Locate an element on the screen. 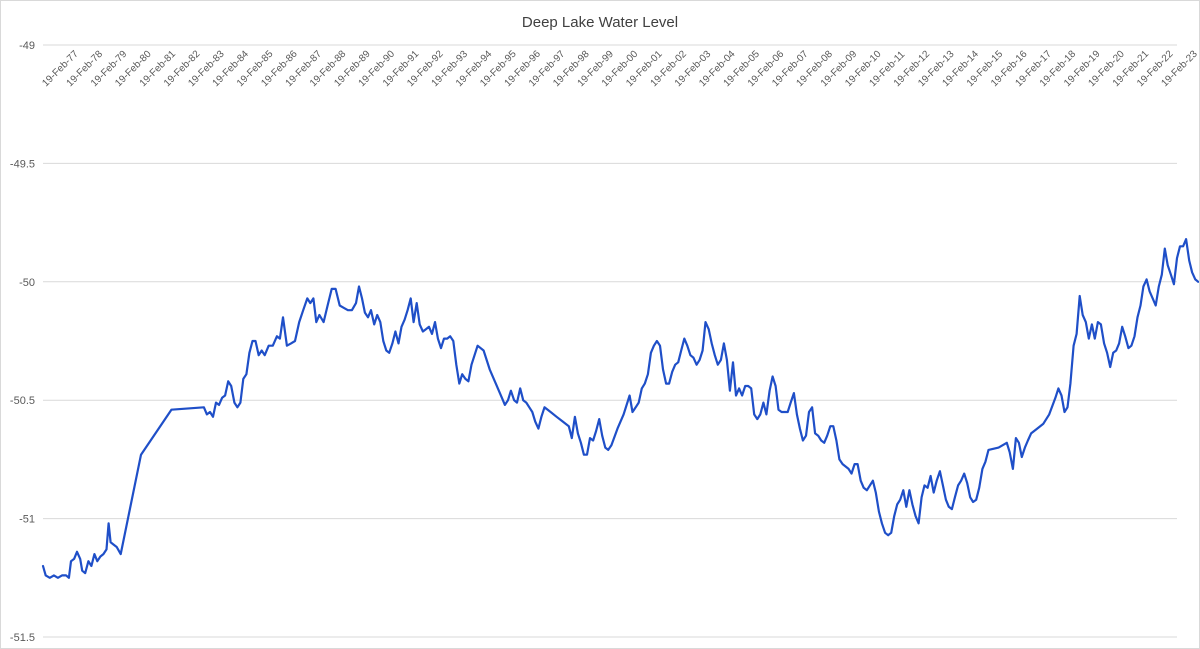 The image size is (1200, 649). y-tick-label: -49 is located at coordinates (27, 46).